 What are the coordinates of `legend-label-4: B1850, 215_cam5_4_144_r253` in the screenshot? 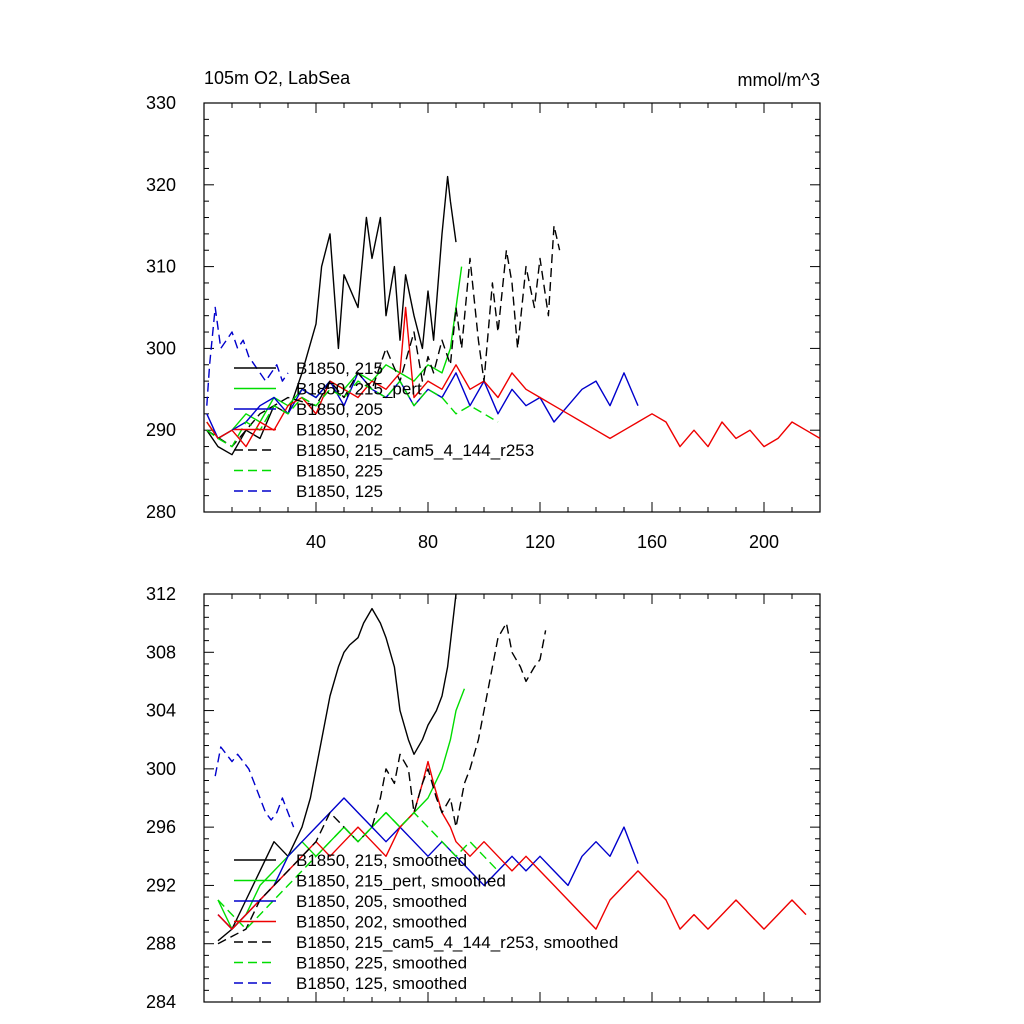 It's located at (415, 450).